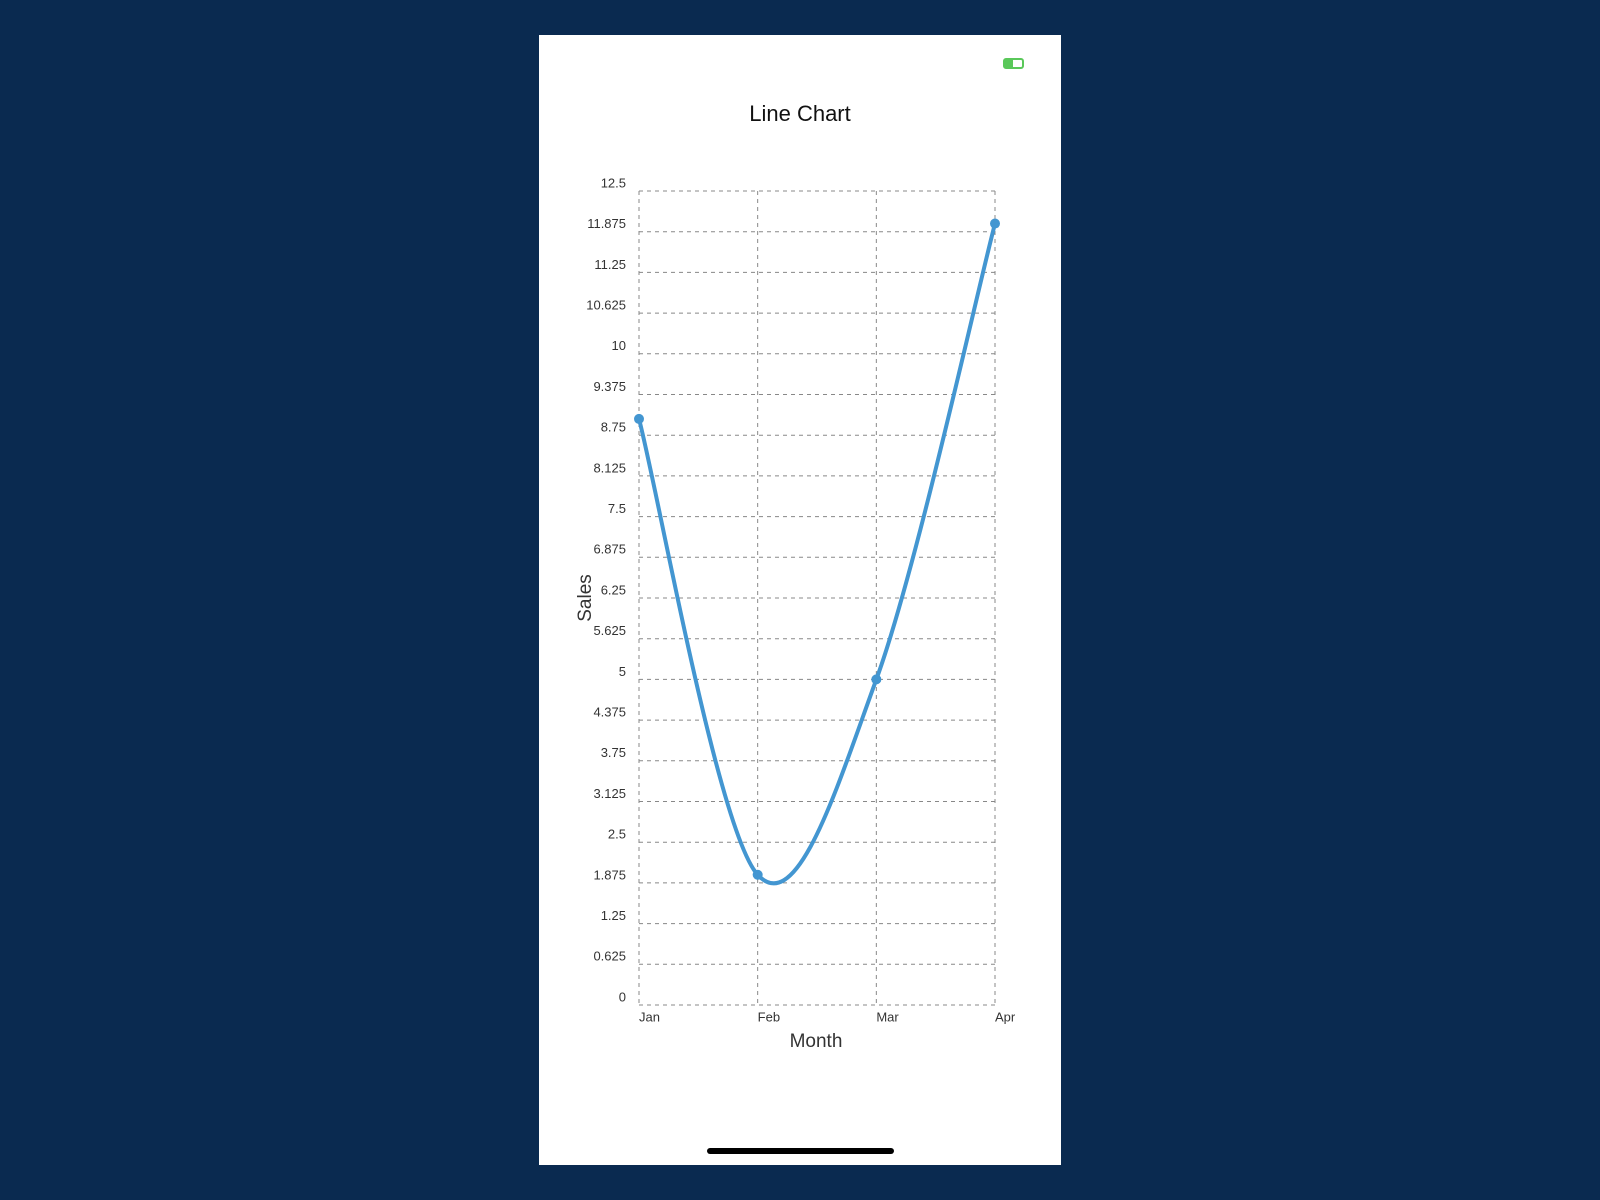 Image resolution: width=1600 pixels, height=1200 pixels. I want to click on y-tick-label: 5.625, so click(609, 630).